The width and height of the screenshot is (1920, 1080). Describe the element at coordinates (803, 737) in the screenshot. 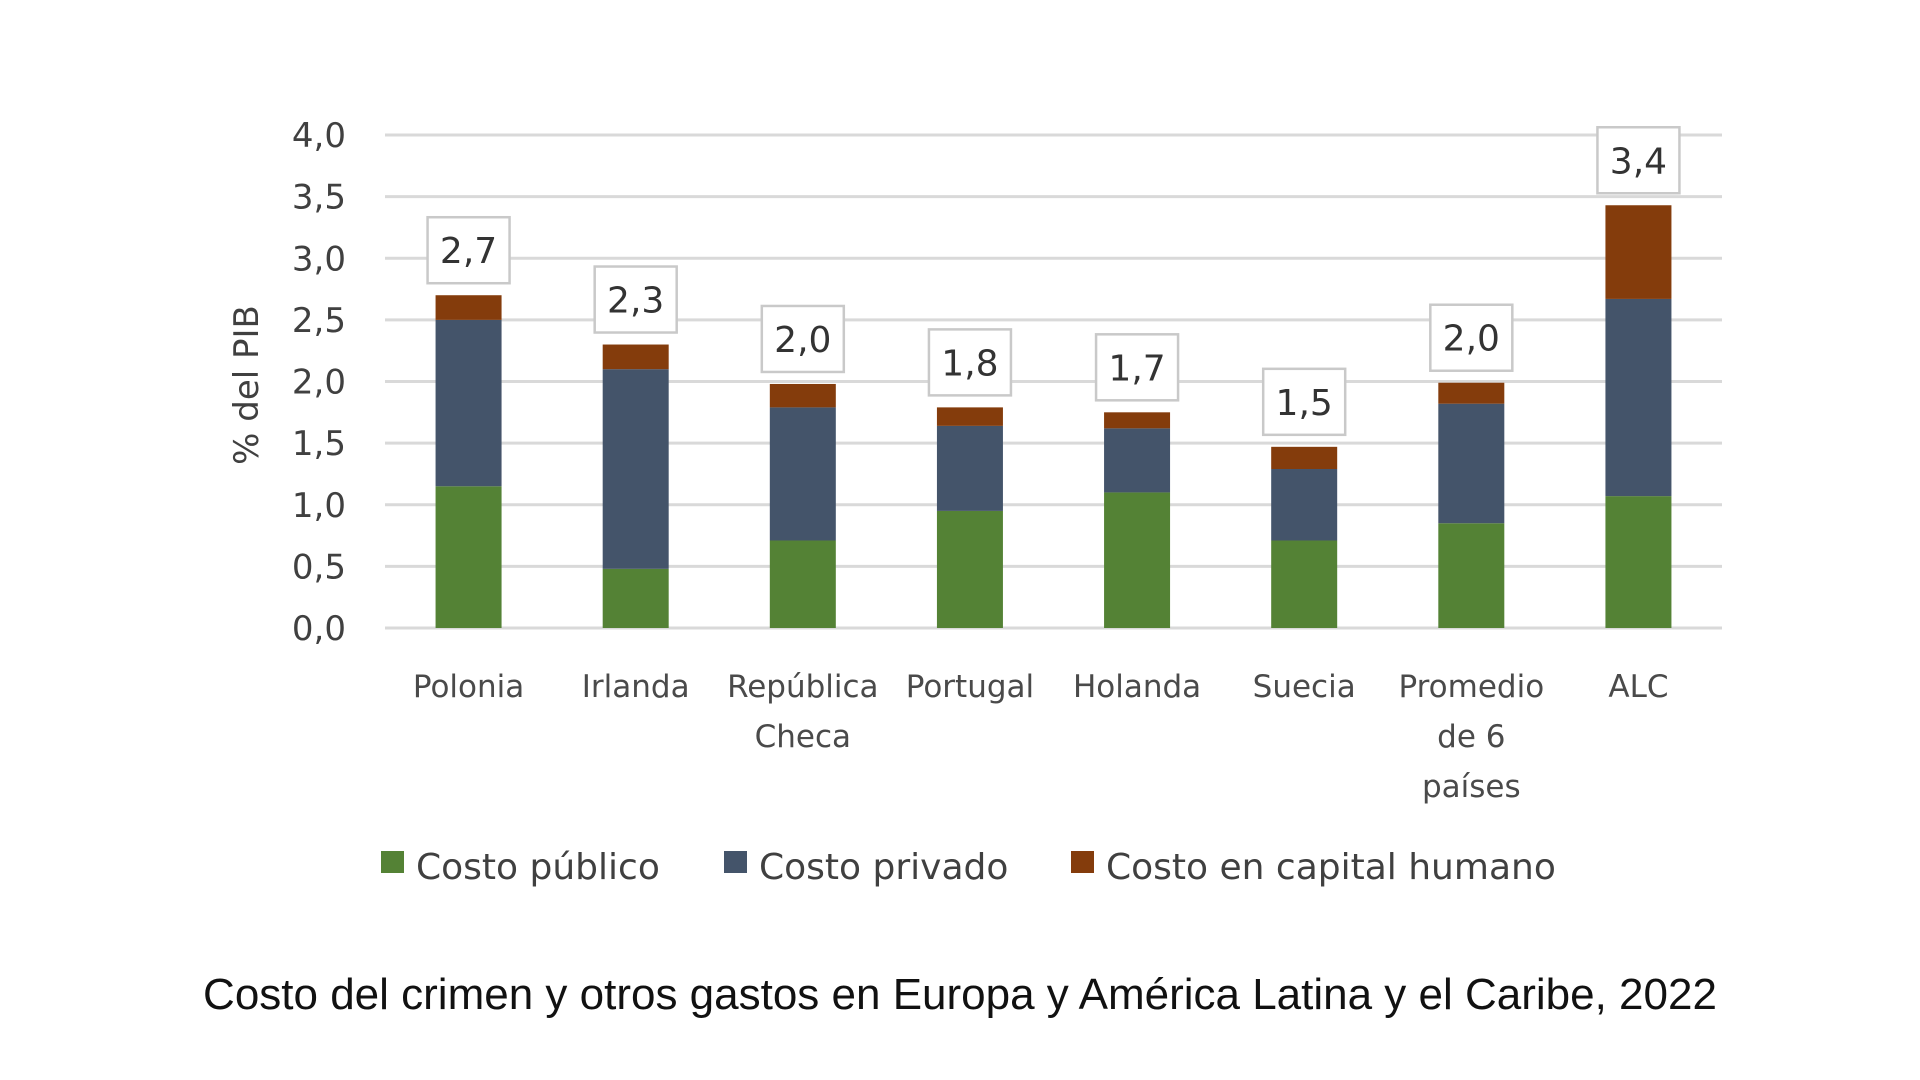

I see `category-label-line: Checa` at that location.